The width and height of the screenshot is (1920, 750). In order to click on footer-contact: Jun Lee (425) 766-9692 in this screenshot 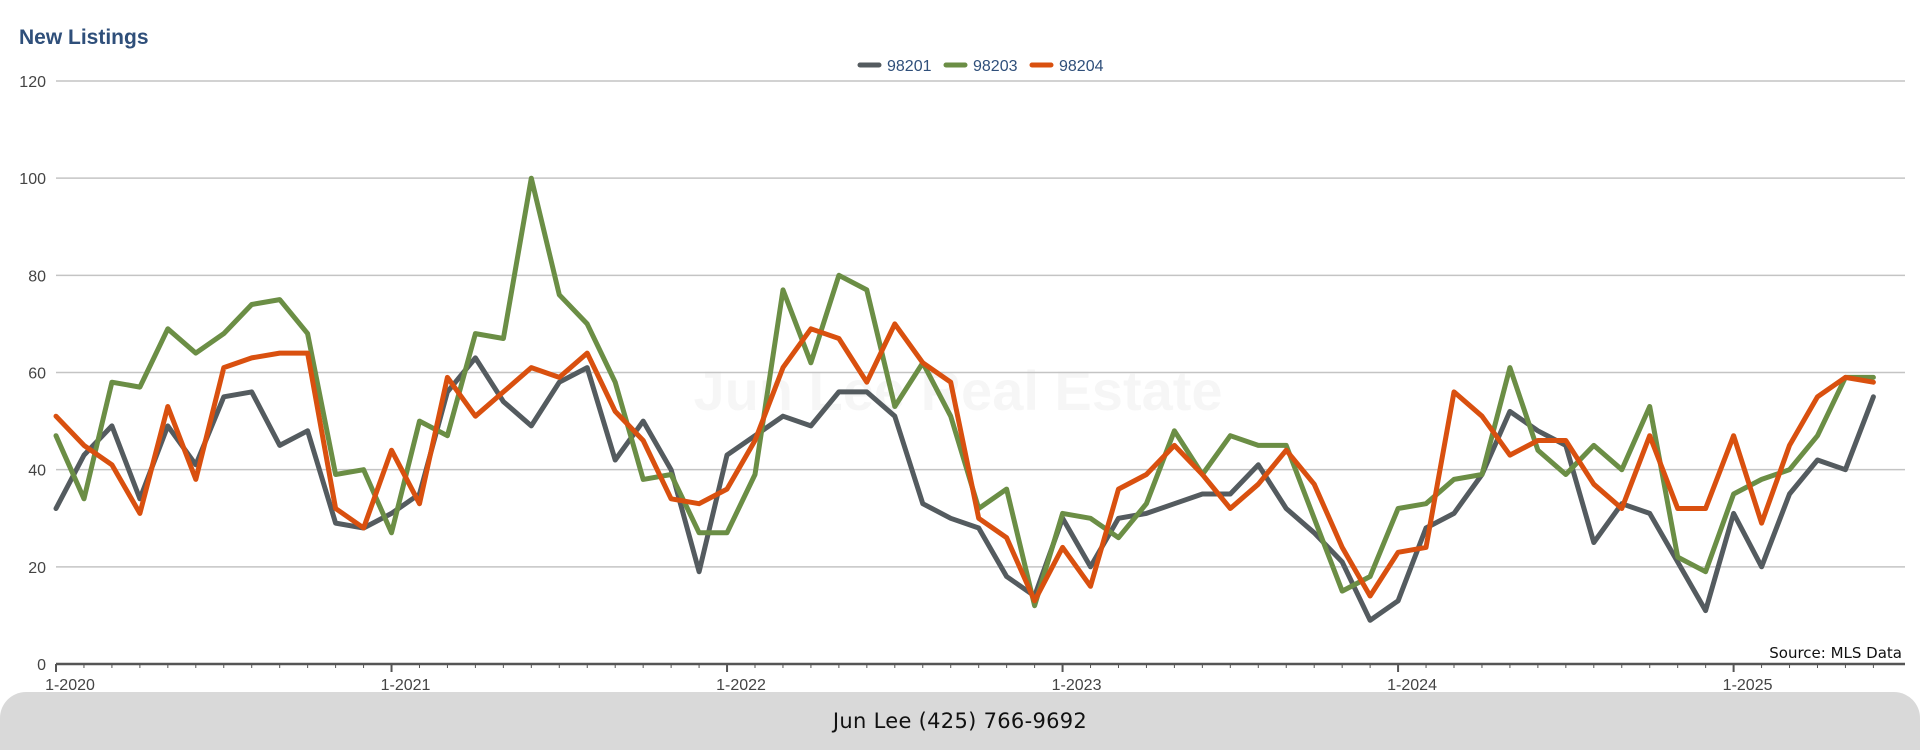, I will do `click(960, 721)`.